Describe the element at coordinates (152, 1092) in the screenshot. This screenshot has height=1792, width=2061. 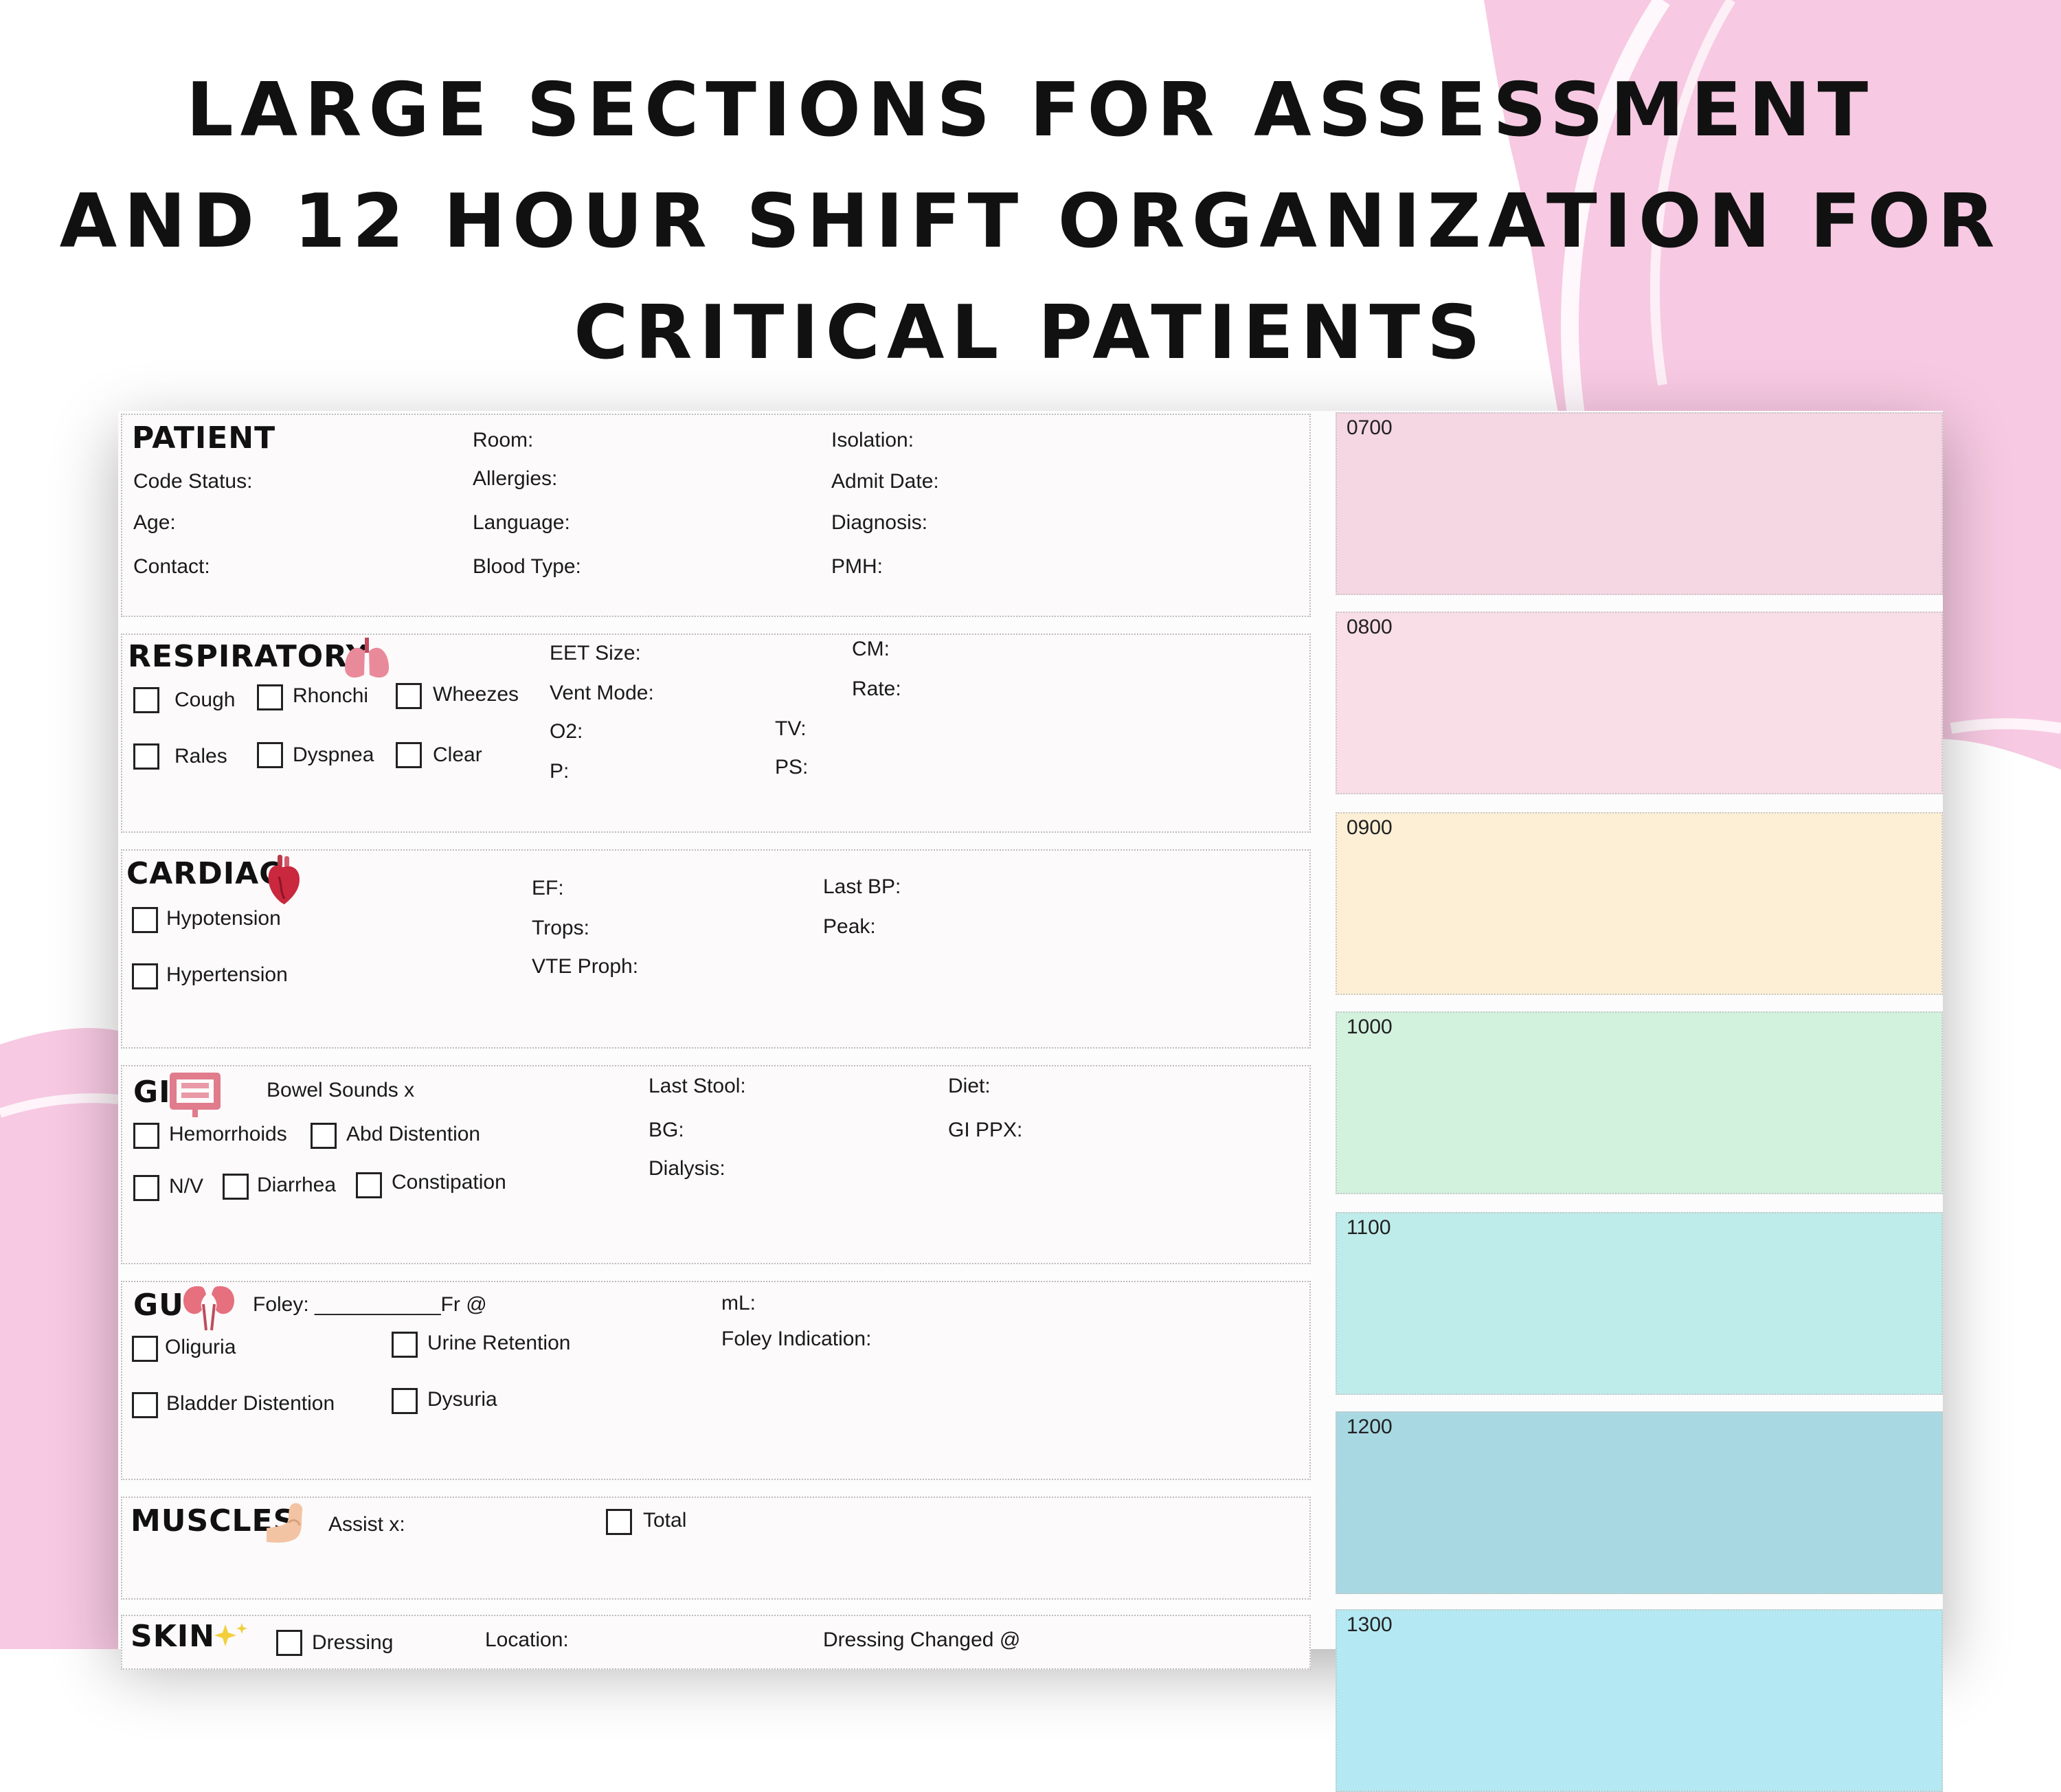
I see `gi-title: GI` at that location.